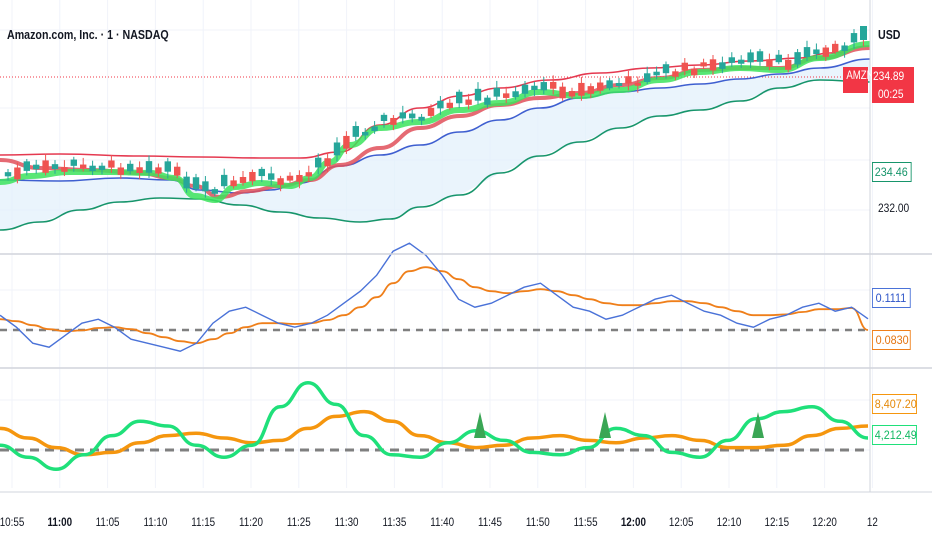 Image resolution: width=932 pixels, height=550 pixels. I want to click on symbol-text: AMZN, so click(860, 75).